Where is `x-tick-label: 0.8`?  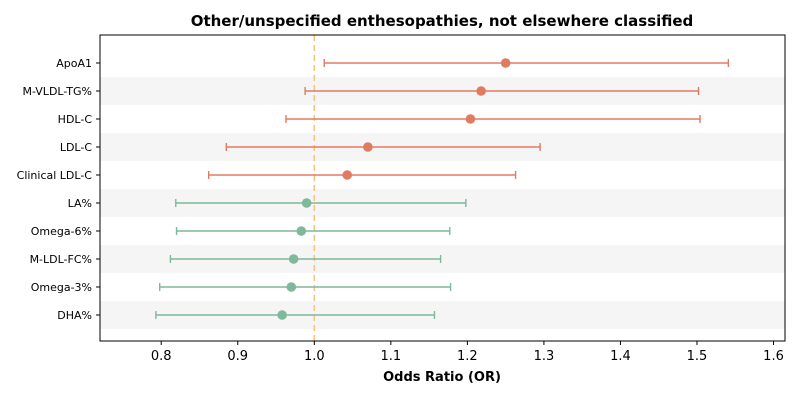 x-tick-label: 0.8 is located at coordinates (161, 356).